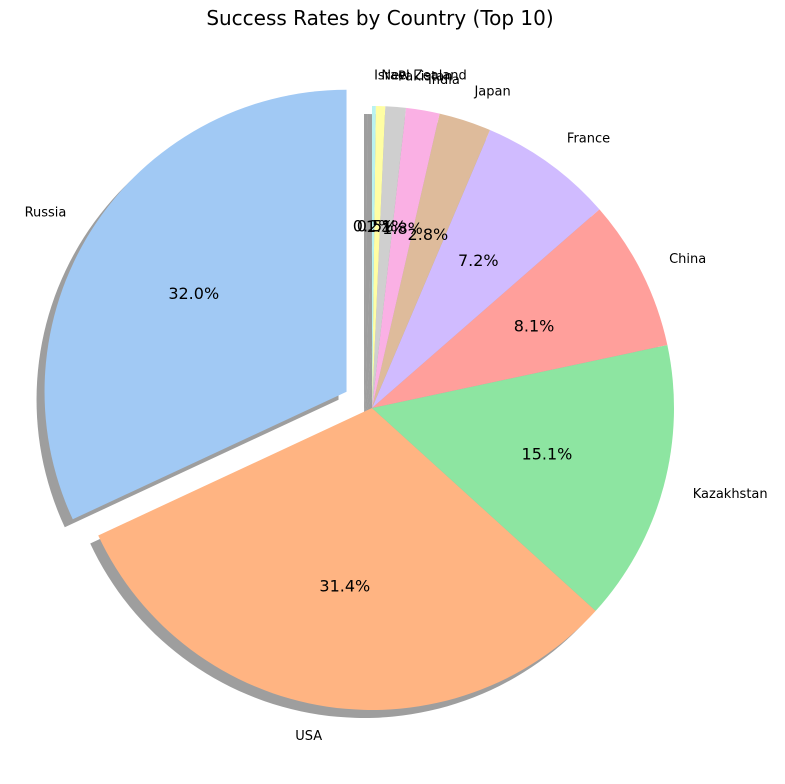  Describe the element at coordinates (491, 91) in the screenshot. I see `category-label-japan: Japan` at that location.